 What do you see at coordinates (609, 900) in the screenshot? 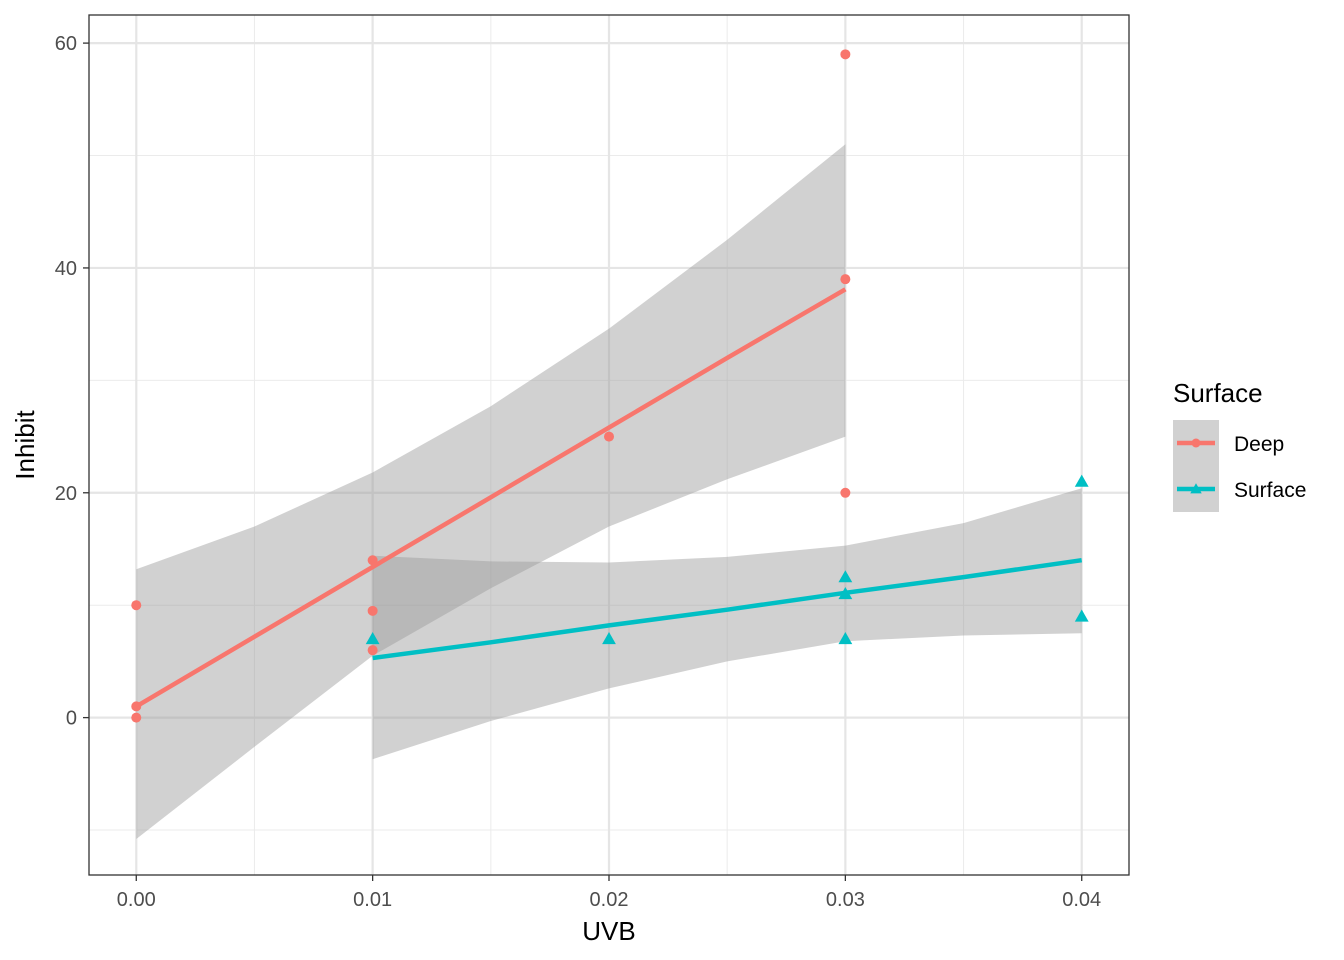
I see `x-tick-label: 0.02` at bounding box center [609, 900].